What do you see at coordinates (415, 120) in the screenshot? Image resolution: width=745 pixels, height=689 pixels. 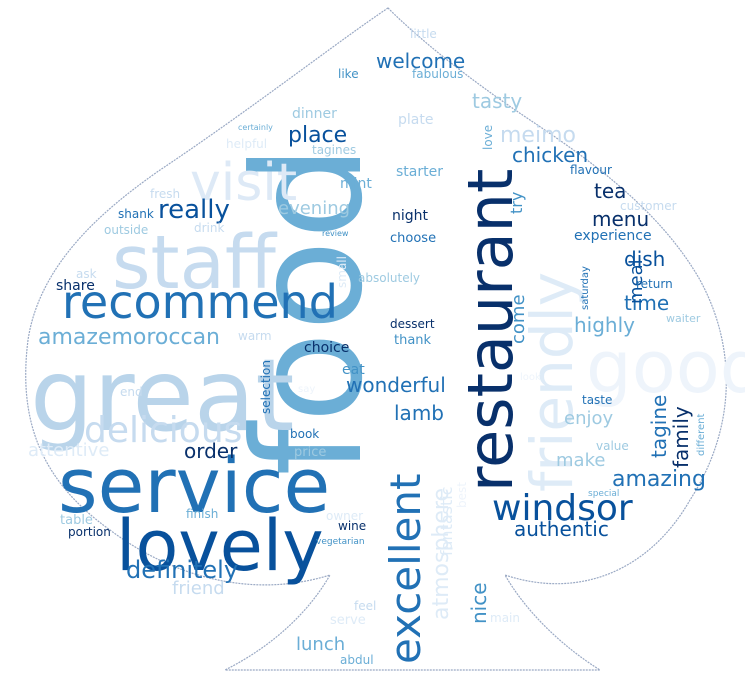 I see `word-plate: plate` at bounding box center [415, 120].